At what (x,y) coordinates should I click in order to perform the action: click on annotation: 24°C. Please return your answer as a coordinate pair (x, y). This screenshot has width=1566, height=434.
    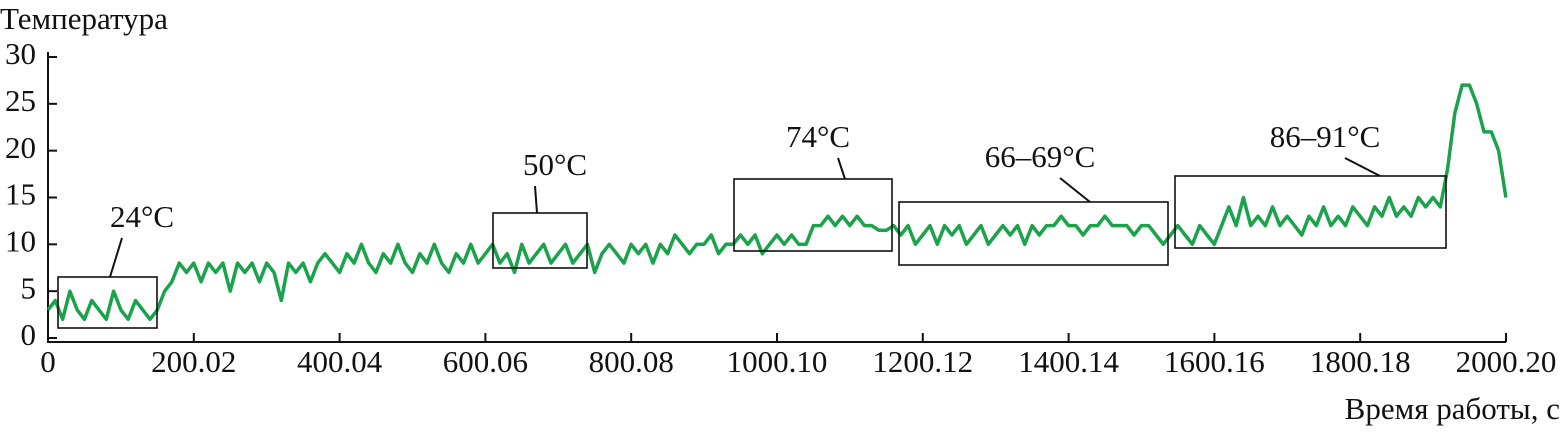
    Looking at the image, I should click on (142, 216).